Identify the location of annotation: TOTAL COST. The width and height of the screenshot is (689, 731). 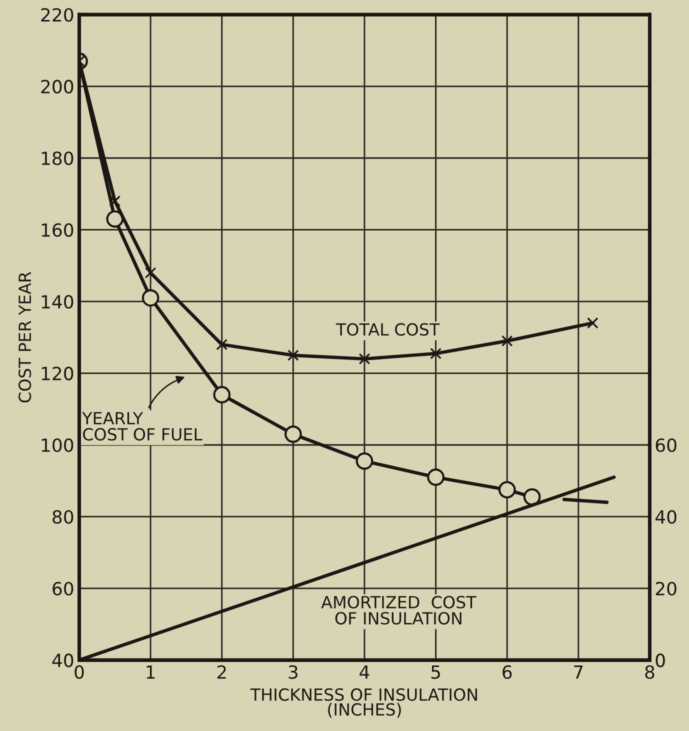
(388, 329).